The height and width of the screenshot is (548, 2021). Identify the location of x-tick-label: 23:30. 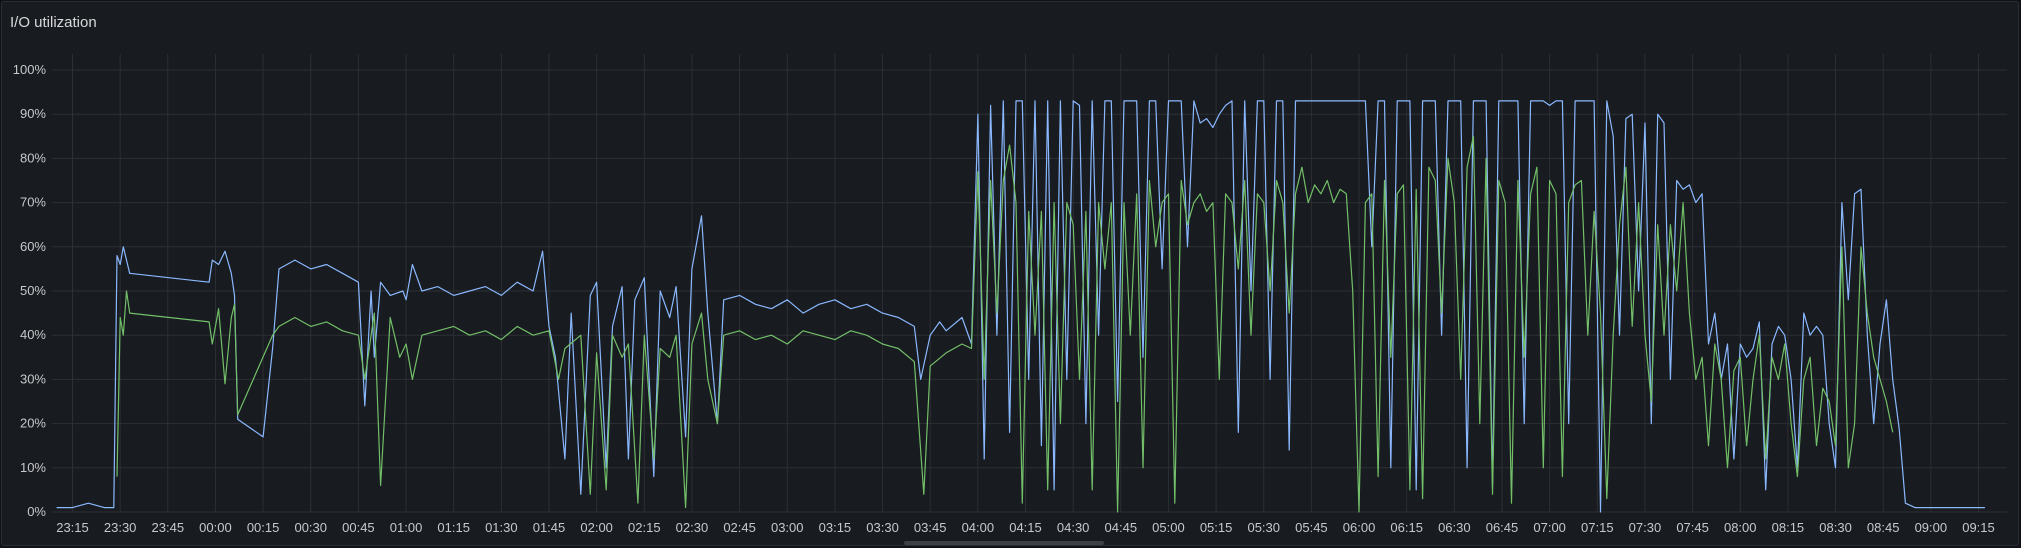
(120, 527).